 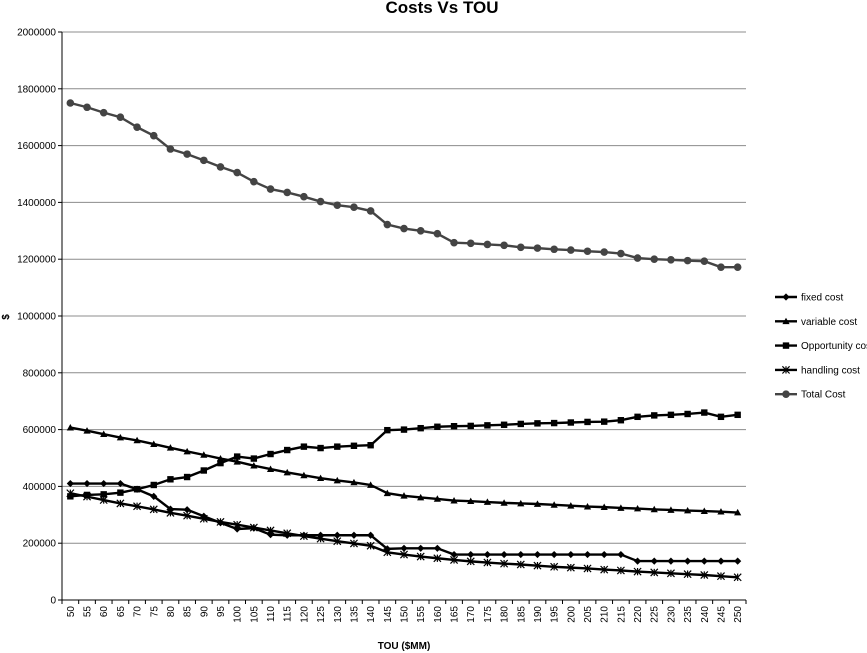 What do you see at coordinates (571, 614) in the screenshot?
I see `x-tick-label: 200` at bounding box center [571, 614].